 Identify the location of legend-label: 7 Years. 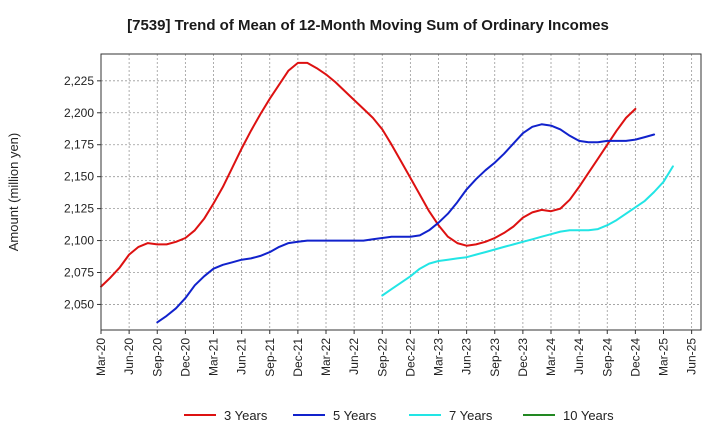
(471, 415).